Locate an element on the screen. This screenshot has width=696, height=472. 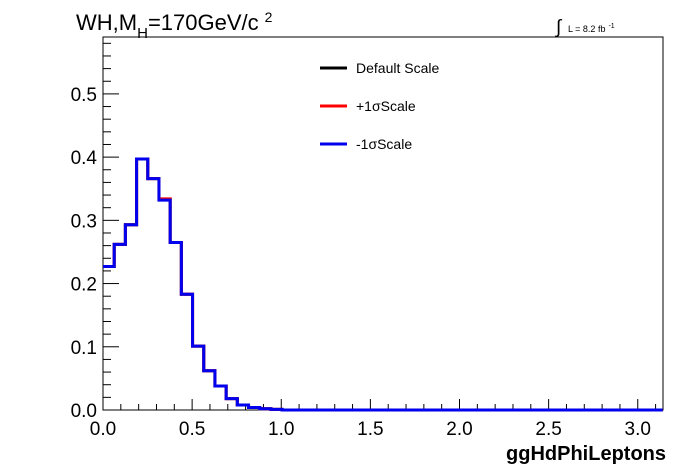
x-tick-label: 2.0 is located at coordinates (459, 429).